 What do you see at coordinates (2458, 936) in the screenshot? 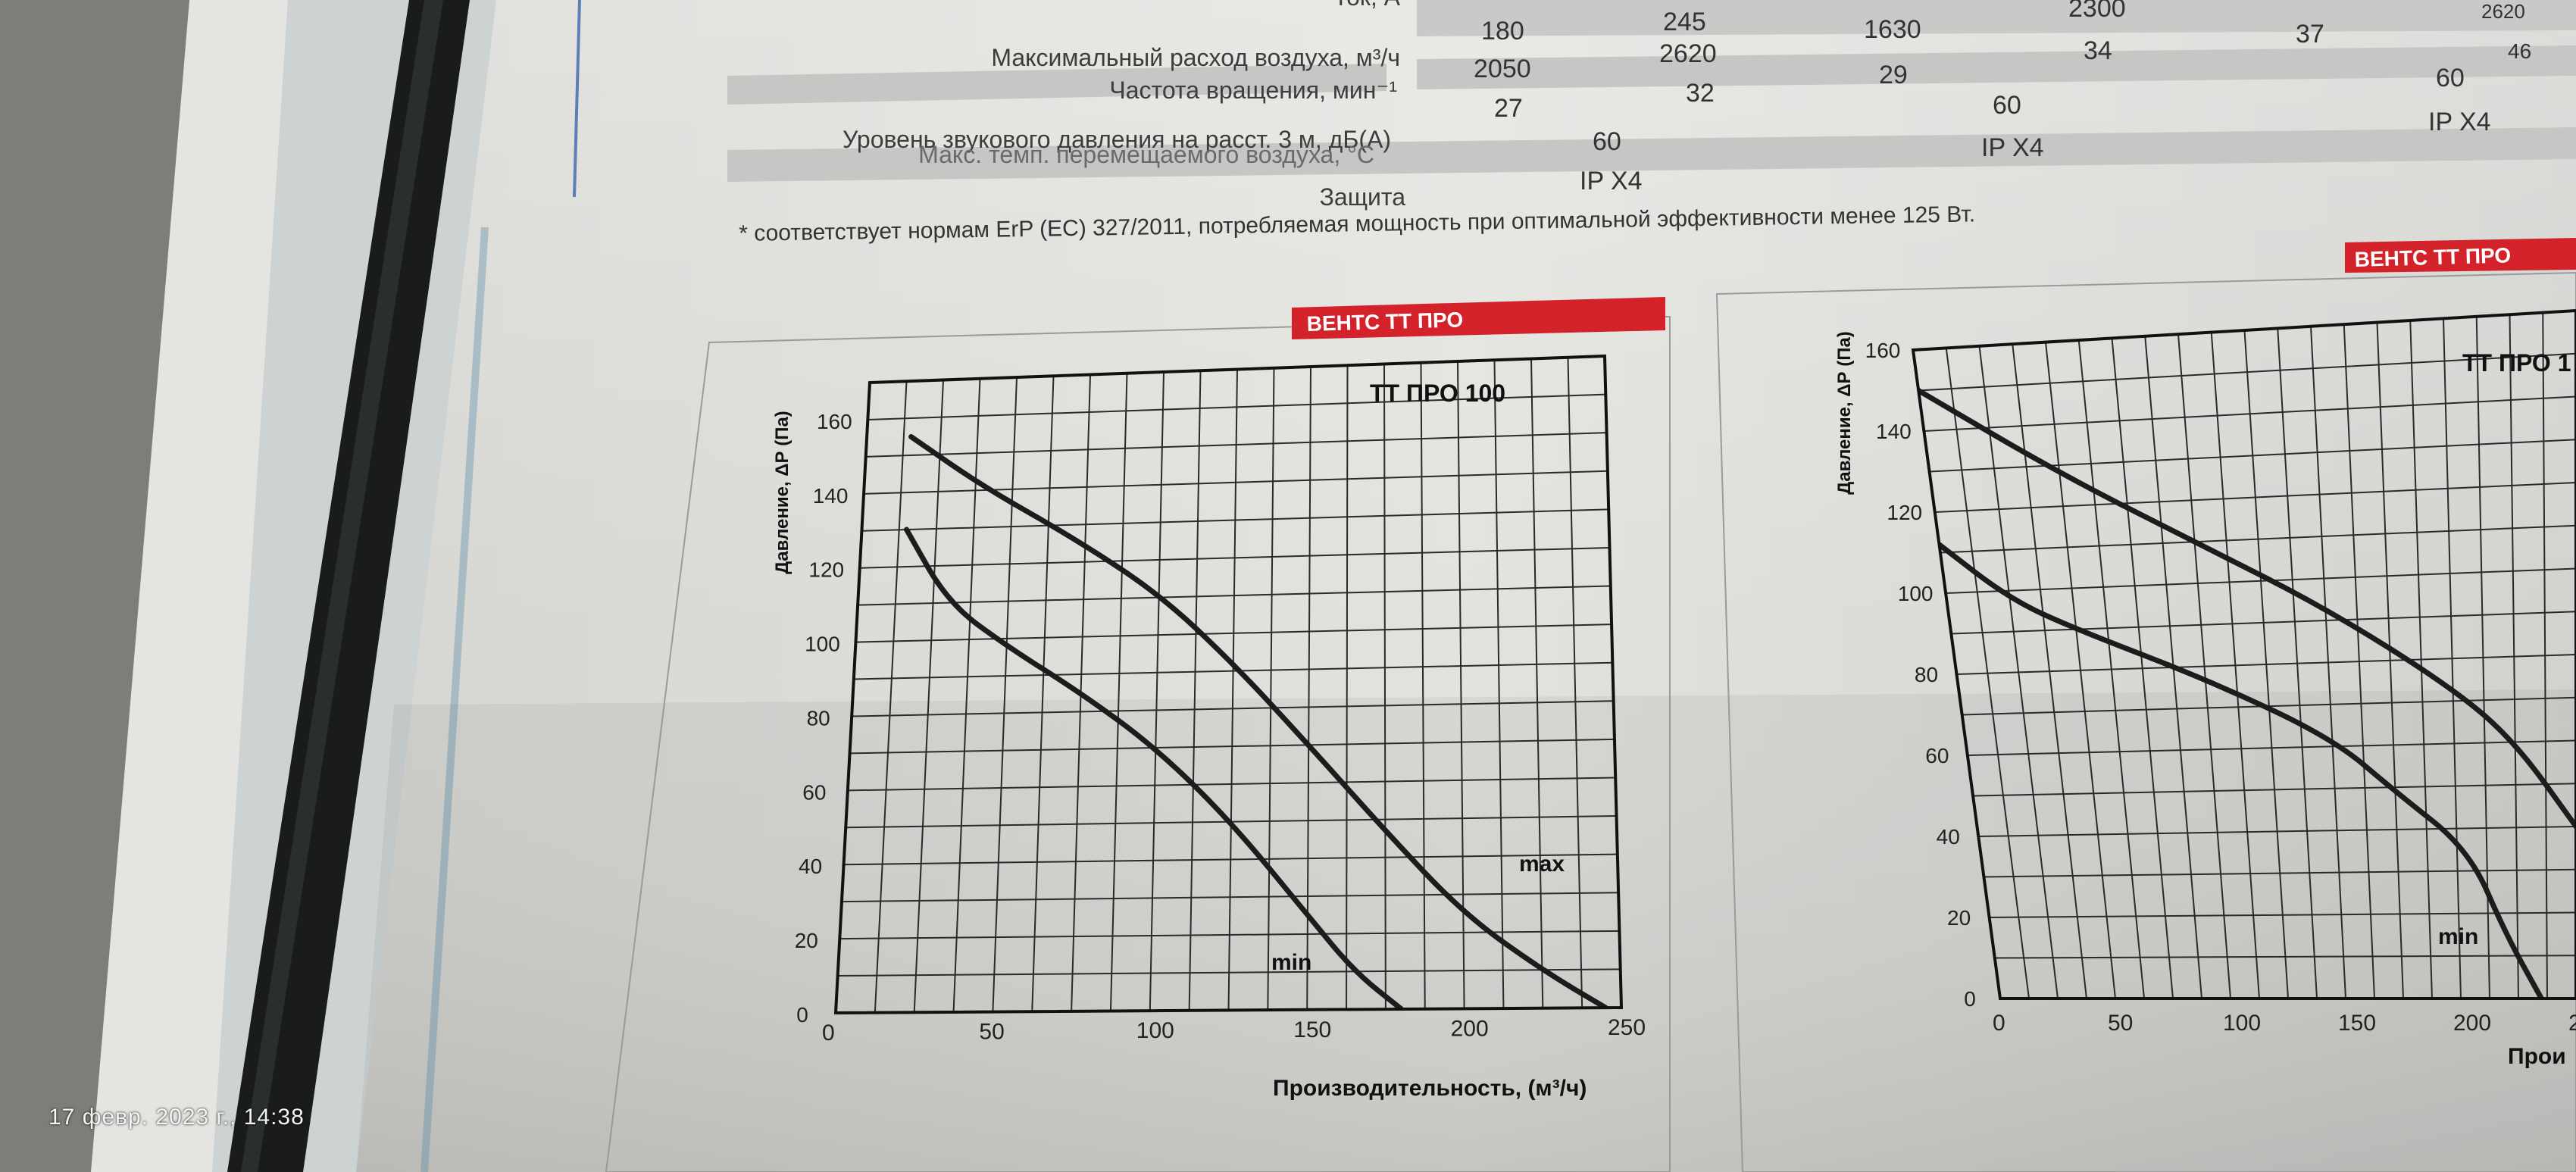
I see `series-label-min: min` at bounding box center [2458, 936].